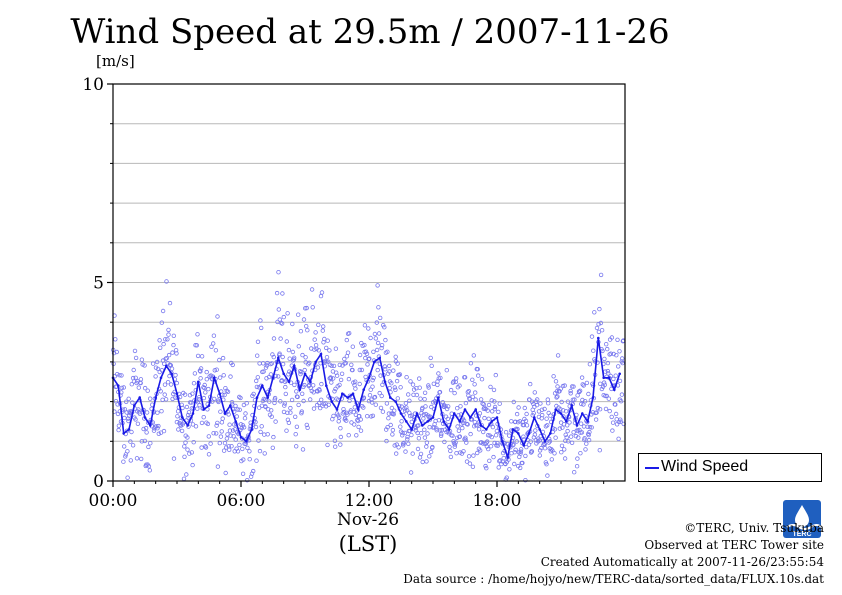  Describe the element at coordinates (97, 283) in the screenshot. I see `y-axis-ticks: 0 5 10` at that location.